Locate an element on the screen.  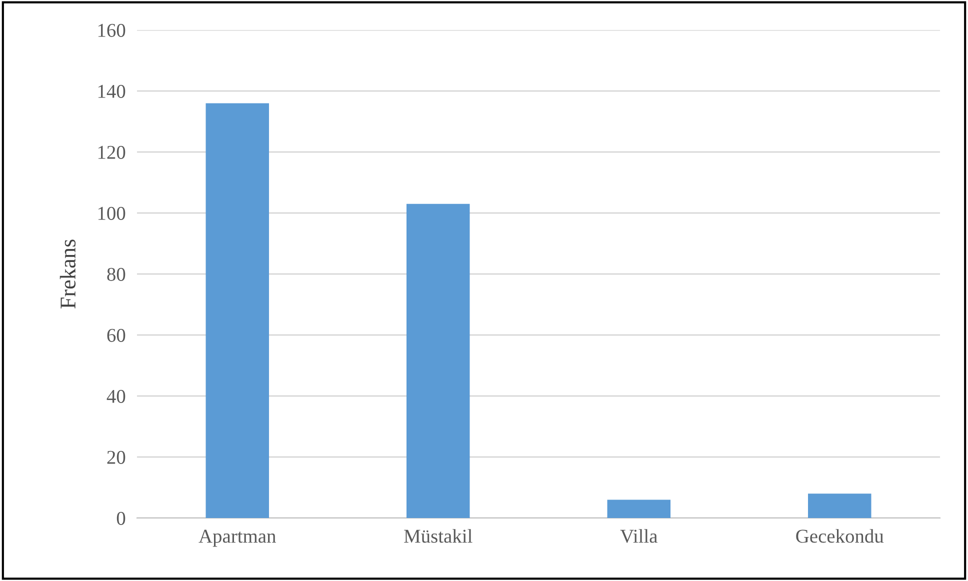
x-tick-label: Villa is located at coordinates (639, 536).